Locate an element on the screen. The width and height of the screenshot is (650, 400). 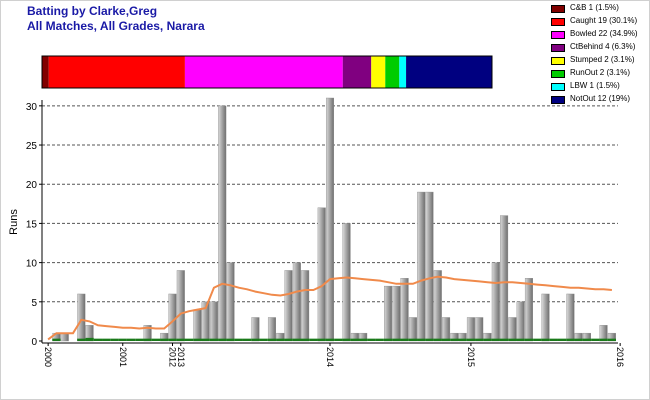
x-tick-label: 2001 is located at coordinates (123, 357).